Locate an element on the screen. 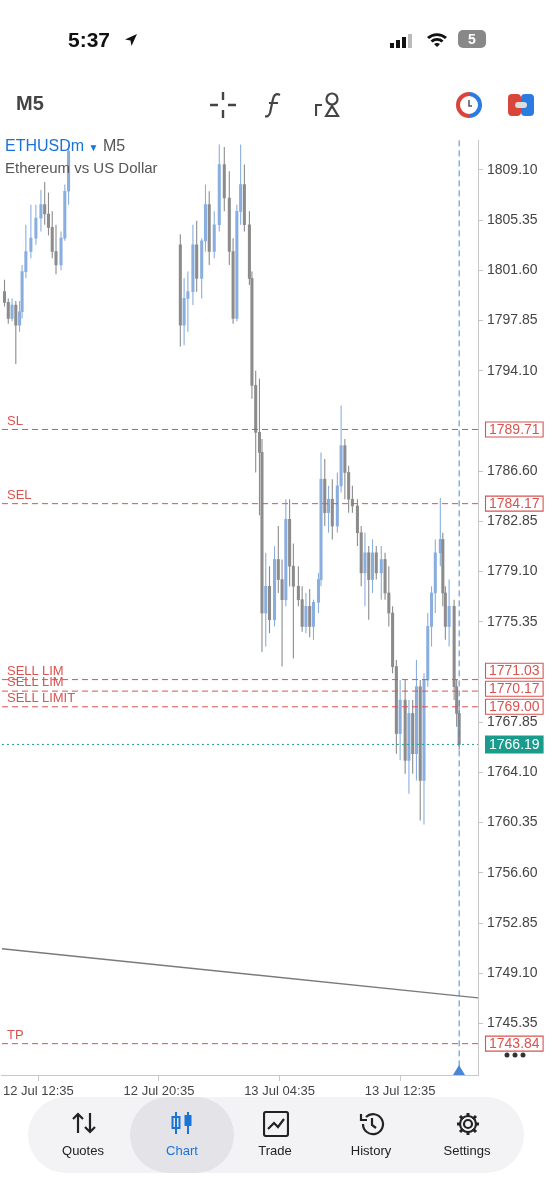  text: 1784.17 is located at coordinates (514, 503).